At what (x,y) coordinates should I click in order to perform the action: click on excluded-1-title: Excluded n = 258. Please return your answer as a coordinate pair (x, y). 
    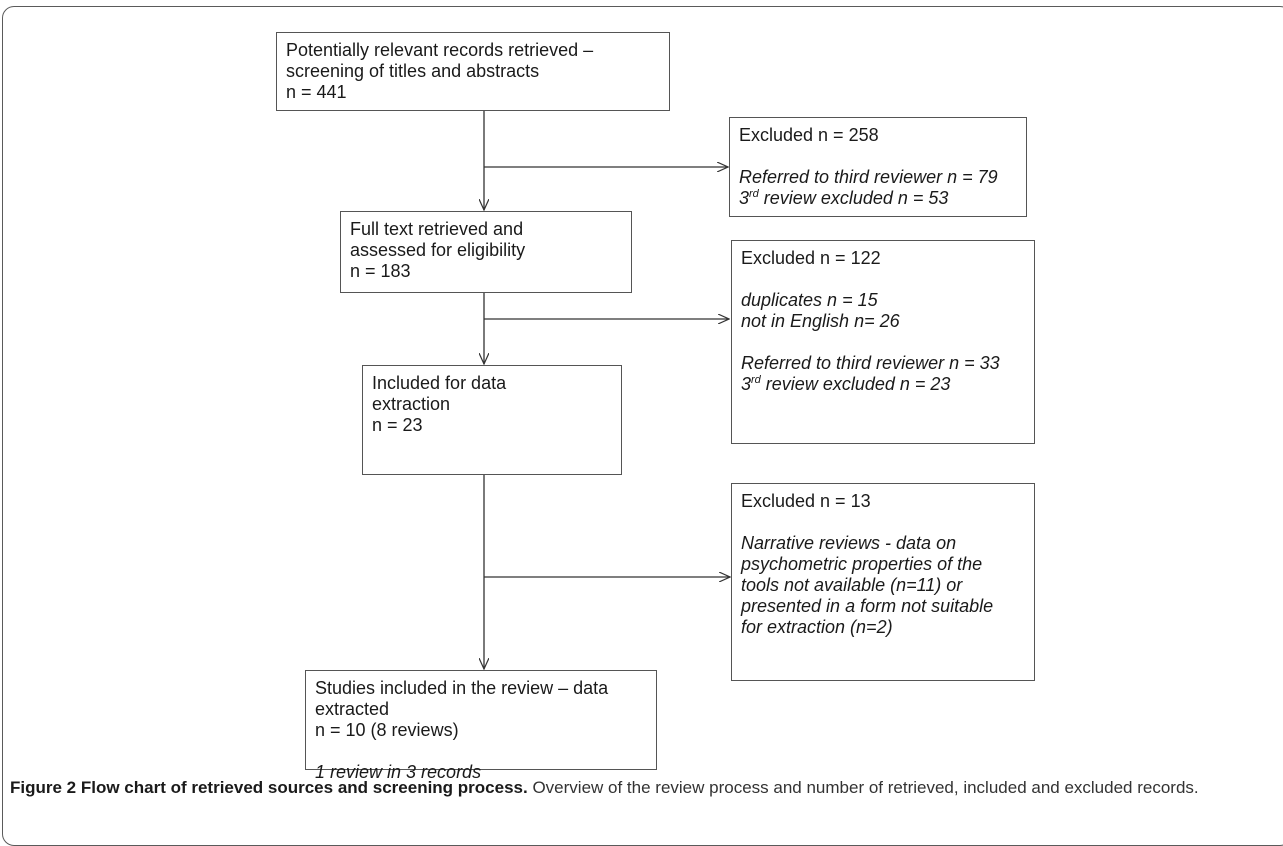
    Looking at the image, I should click on (809, 135).